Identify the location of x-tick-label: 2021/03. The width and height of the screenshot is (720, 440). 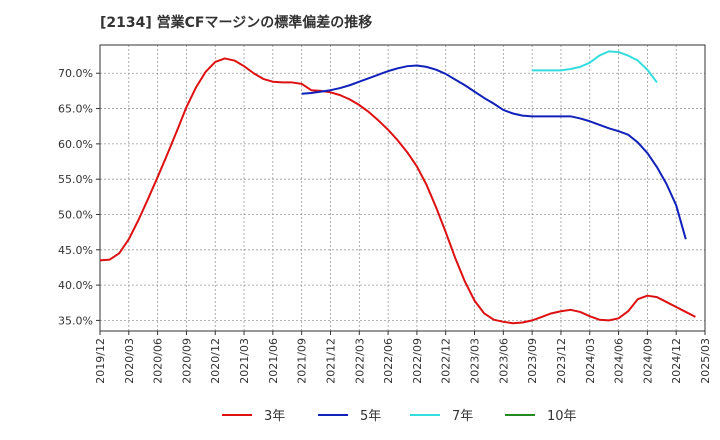
(244, 361).